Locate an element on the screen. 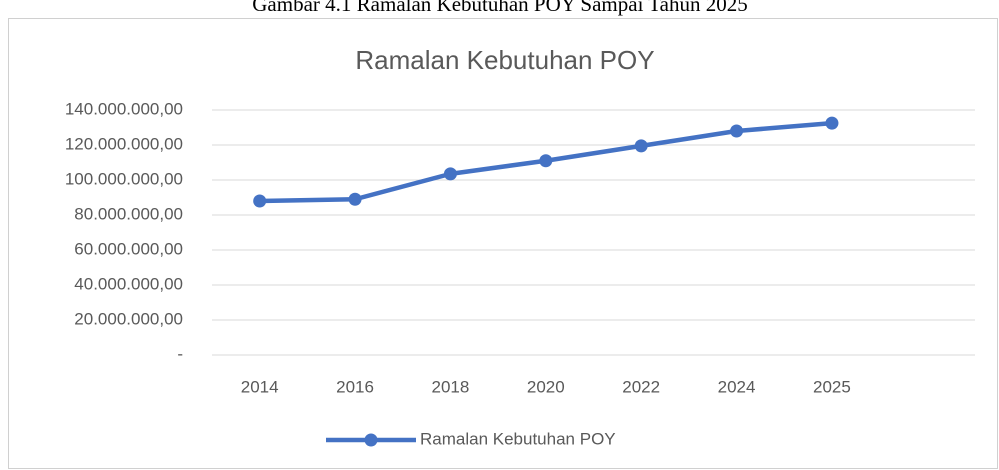  x-tick-label: 2014 is located at coordinates (260, 386).